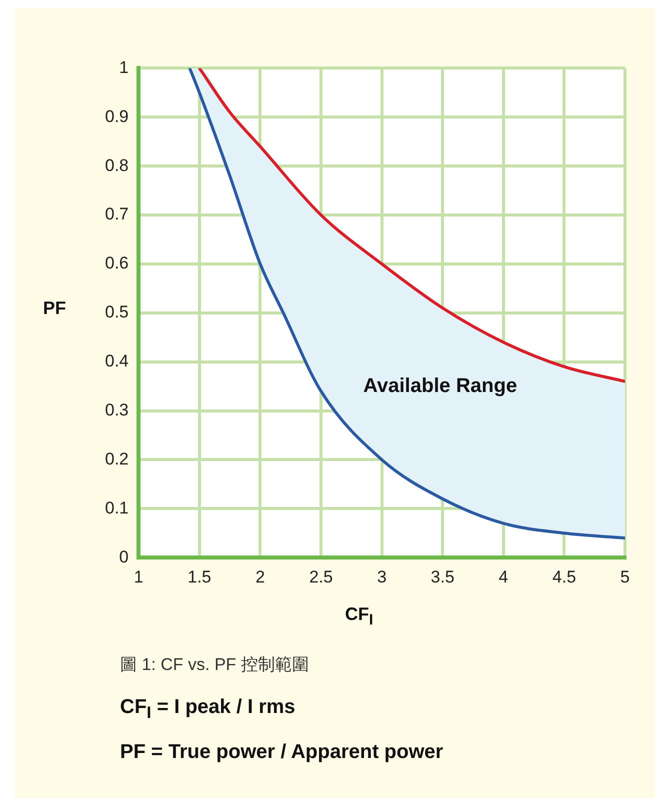 The image size is (667, 804). Describe the element at coordinates (440, 385) in the screenshot. I see `annotation: Available Range` at that location.